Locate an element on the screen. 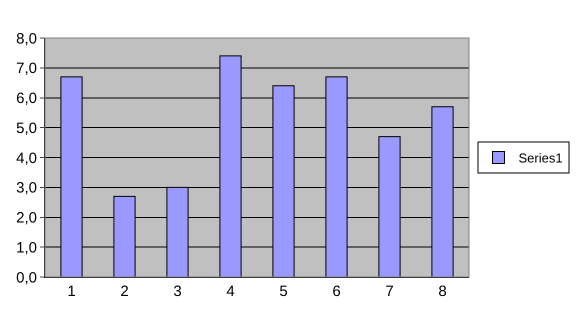  y-tick-label: 6,0 is located at coordinates (26, 98).